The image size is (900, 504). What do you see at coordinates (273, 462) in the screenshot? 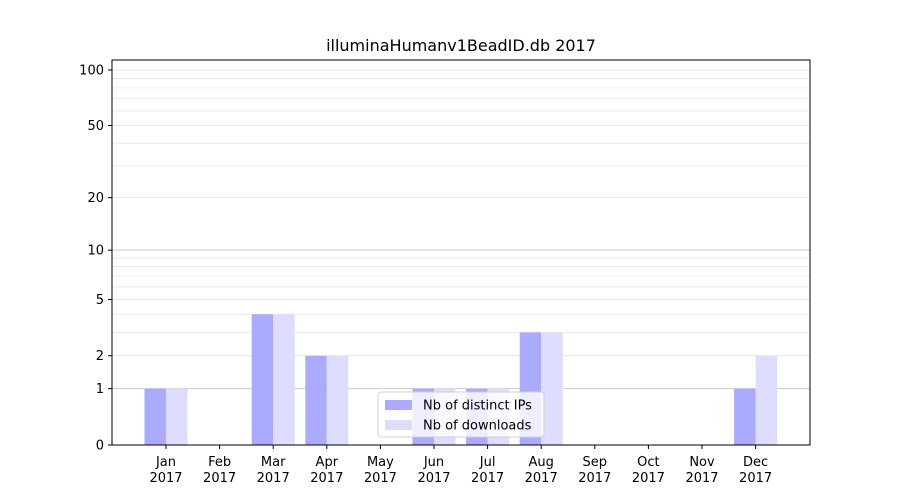
I see `x-tick-label-month: Mar` at bounding box center [273, 462].